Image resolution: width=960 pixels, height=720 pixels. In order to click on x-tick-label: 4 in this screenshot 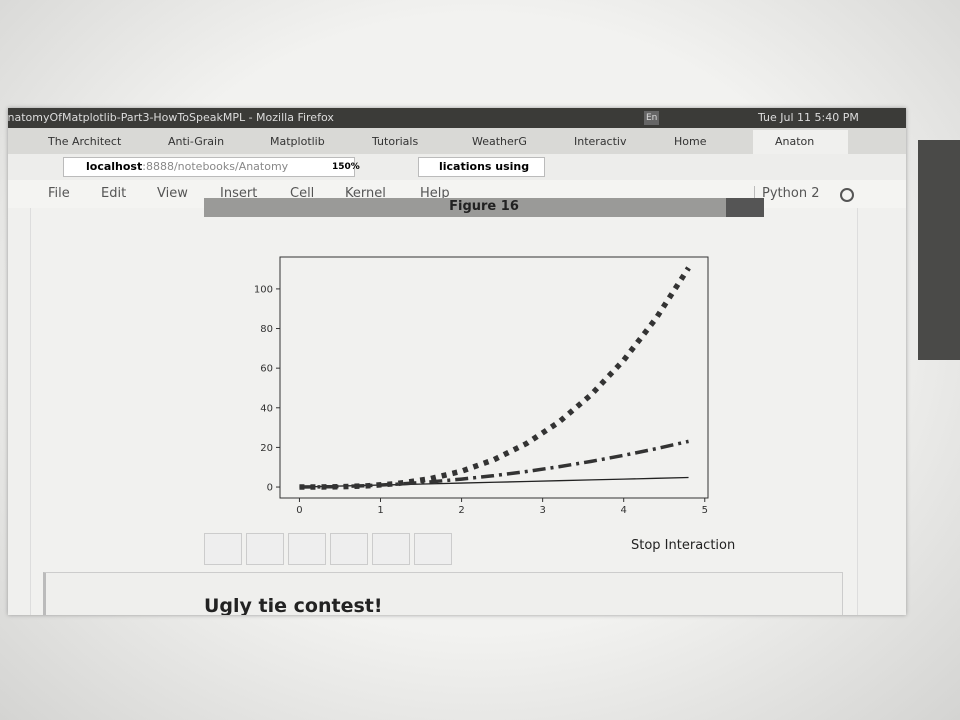, I will do `click(624, 510)`.